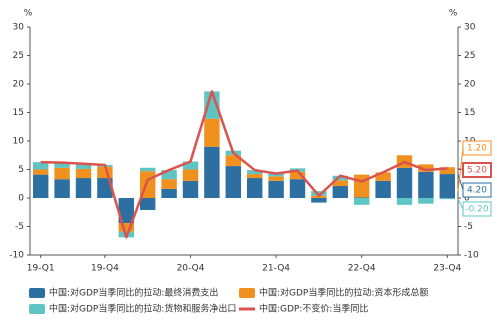  What do you see at coordinates (471, 256) in the screenshot?
I see `y2-tick-label: -10` at bounding box center [471, 256].